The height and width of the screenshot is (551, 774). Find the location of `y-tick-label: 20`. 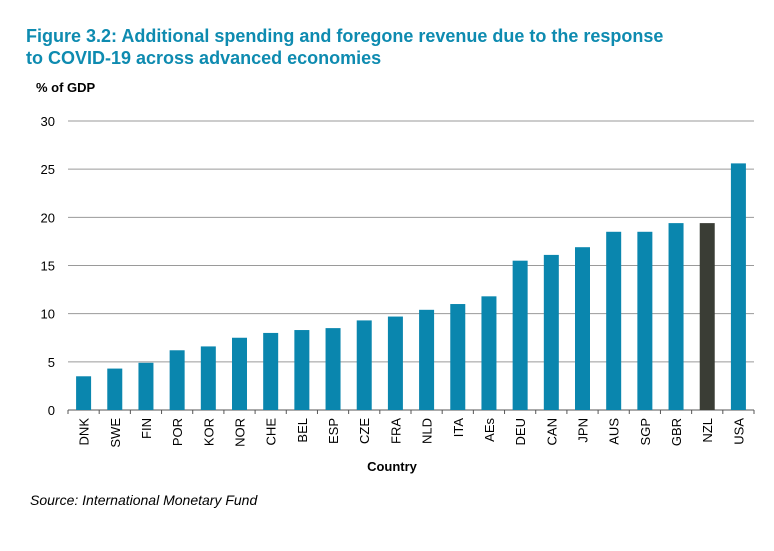

y-tick-label: 20 is located at coordinates (48, 217).